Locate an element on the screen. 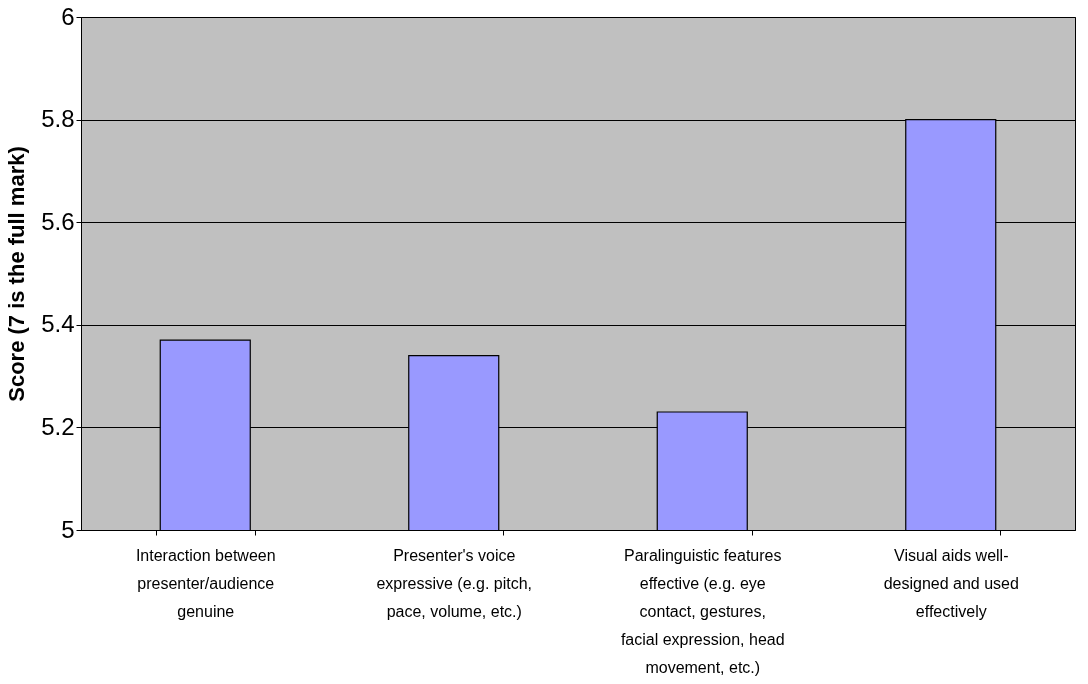 The height and width of the screenshot is (684, 1088). y-axis-title: Score (7 is the full mark) is located at coordinates (17, 274).